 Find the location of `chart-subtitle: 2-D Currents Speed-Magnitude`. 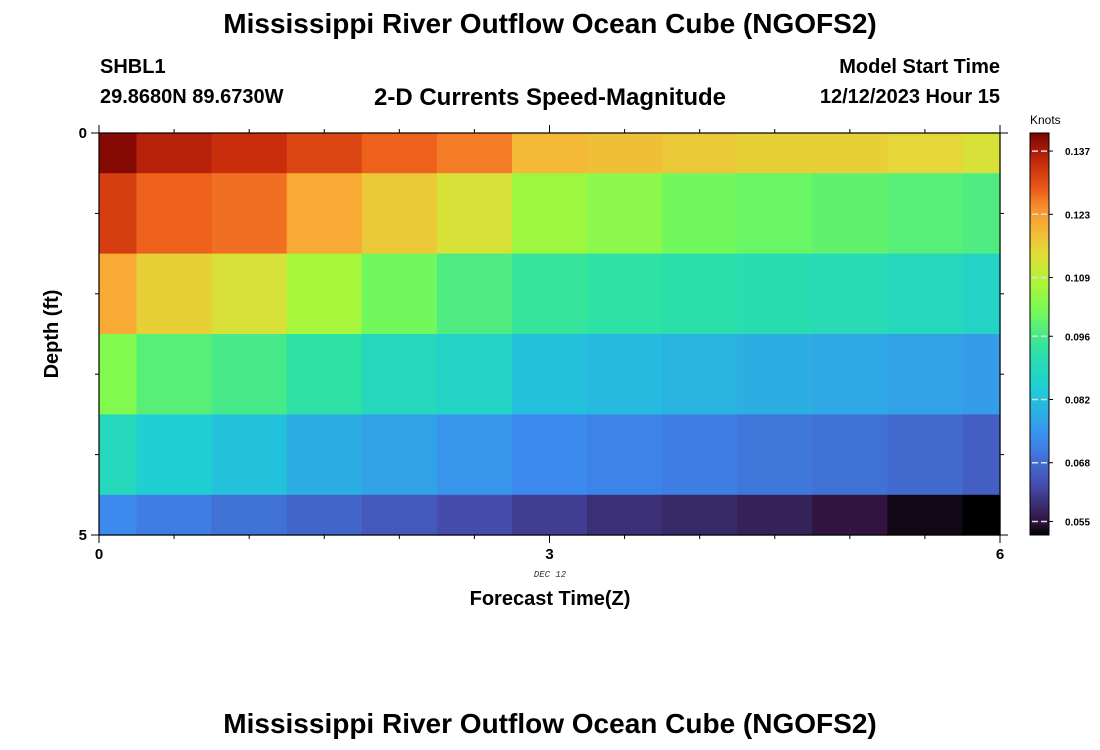

chart-subtitle: 2-D Currents Speed-Magnitude is located at coordinates (550, 97).